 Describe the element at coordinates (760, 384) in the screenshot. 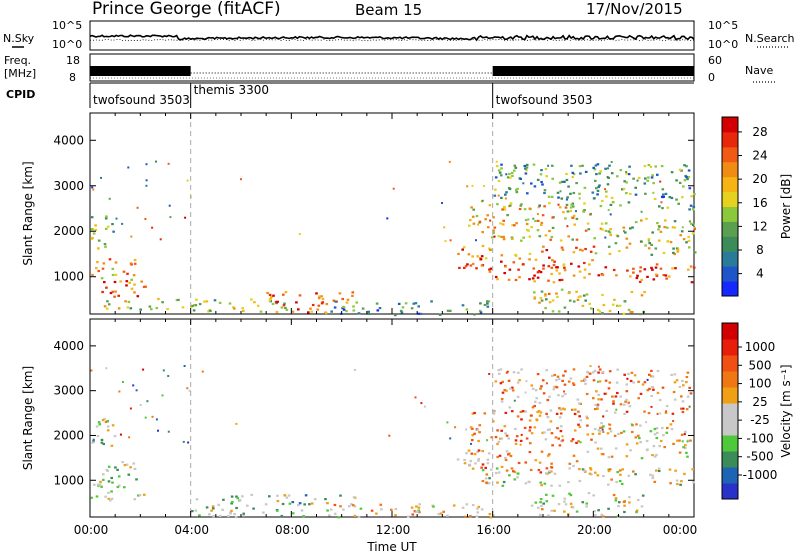

I see `colorbar-tick-label: 100` at that location.